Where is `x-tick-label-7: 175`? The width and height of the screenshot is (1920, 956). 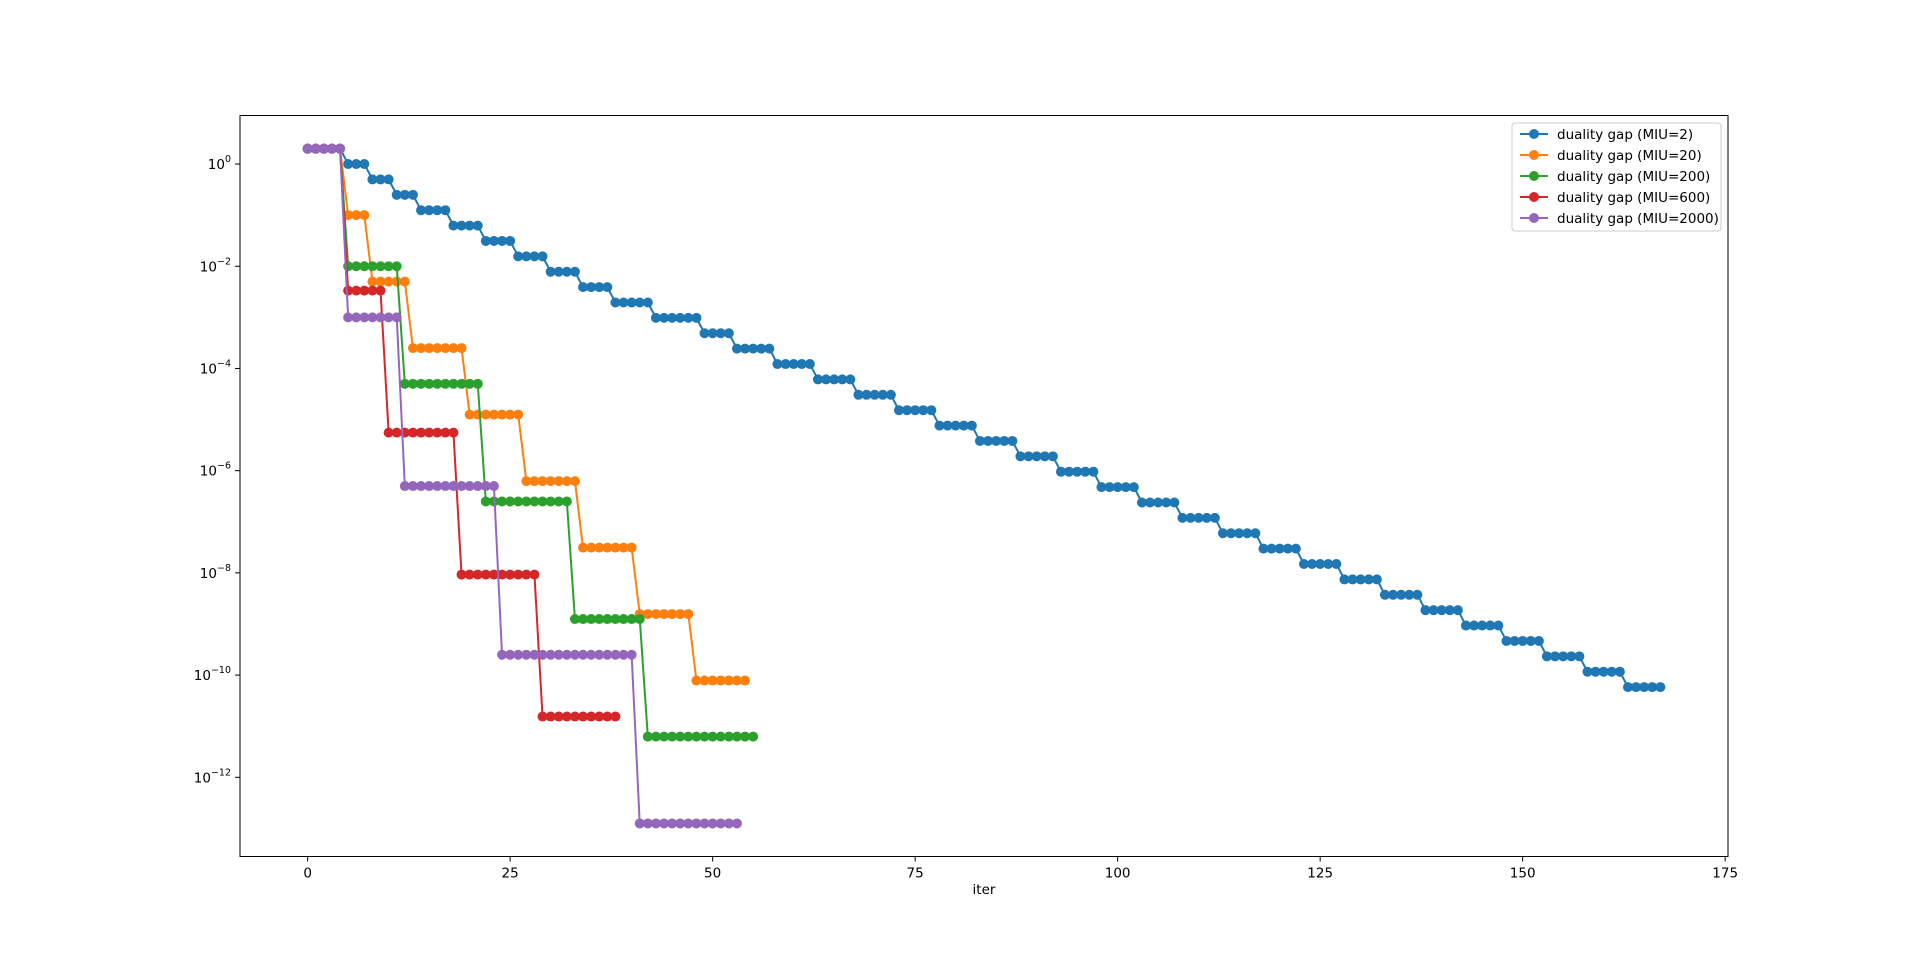 x-tick-label-7: 175 is located at coordinates (1725, 874).